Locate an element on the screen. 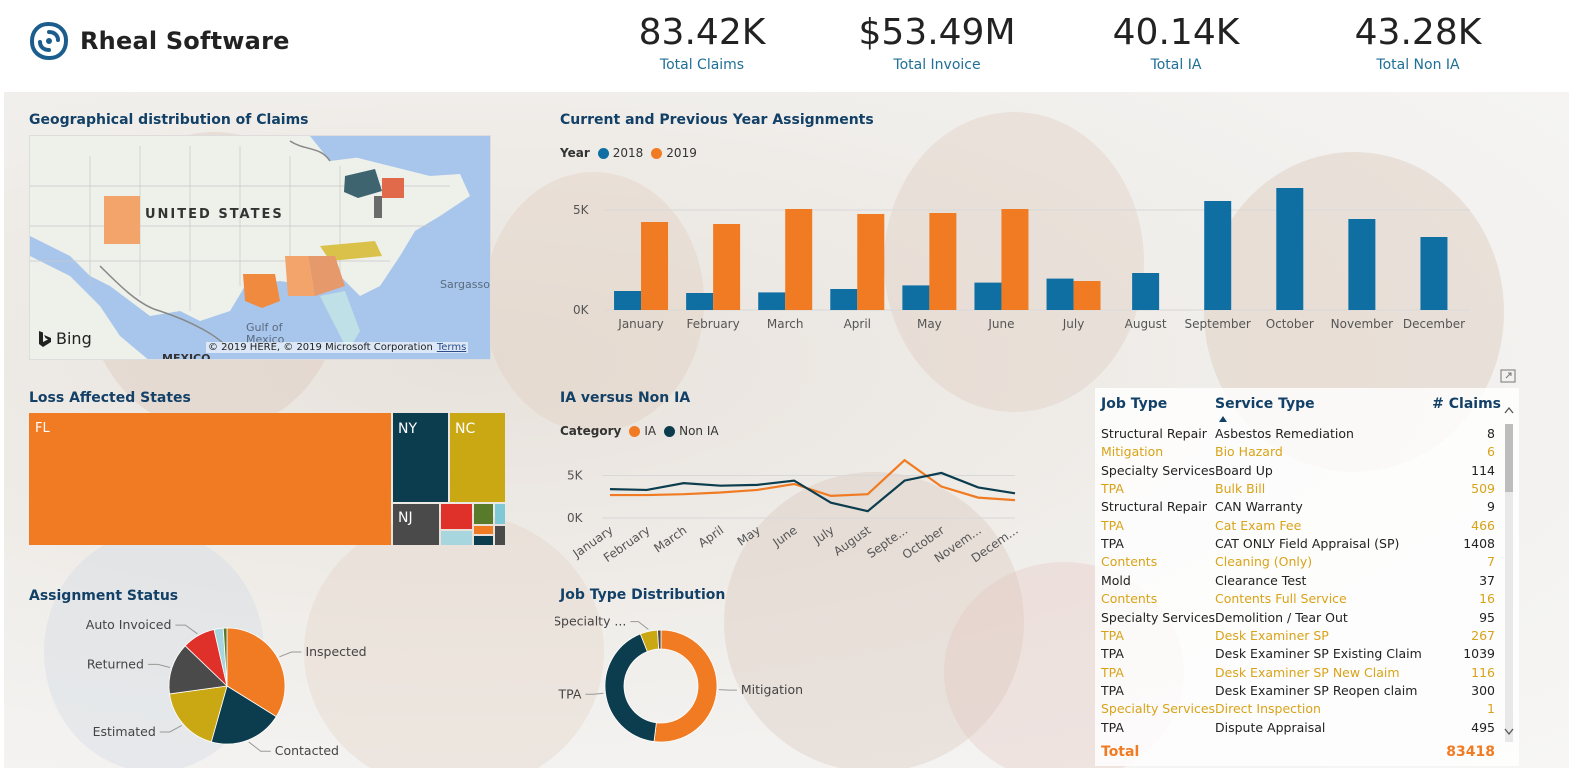  cell-service-type: CAN Warranty is located at coordinates (1259, 507).